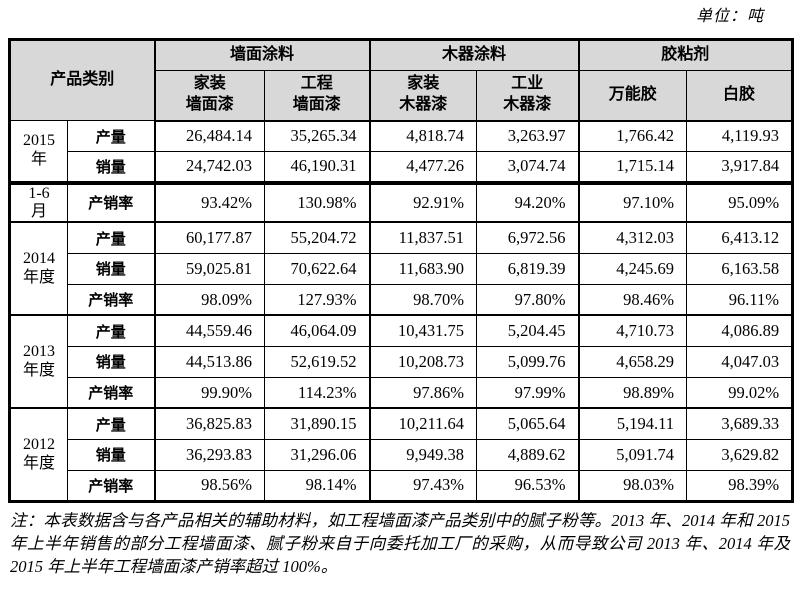  Describe the element at coordinates (423, 485) in the screenshot. I see `value-cell: 97.43%` at that location.